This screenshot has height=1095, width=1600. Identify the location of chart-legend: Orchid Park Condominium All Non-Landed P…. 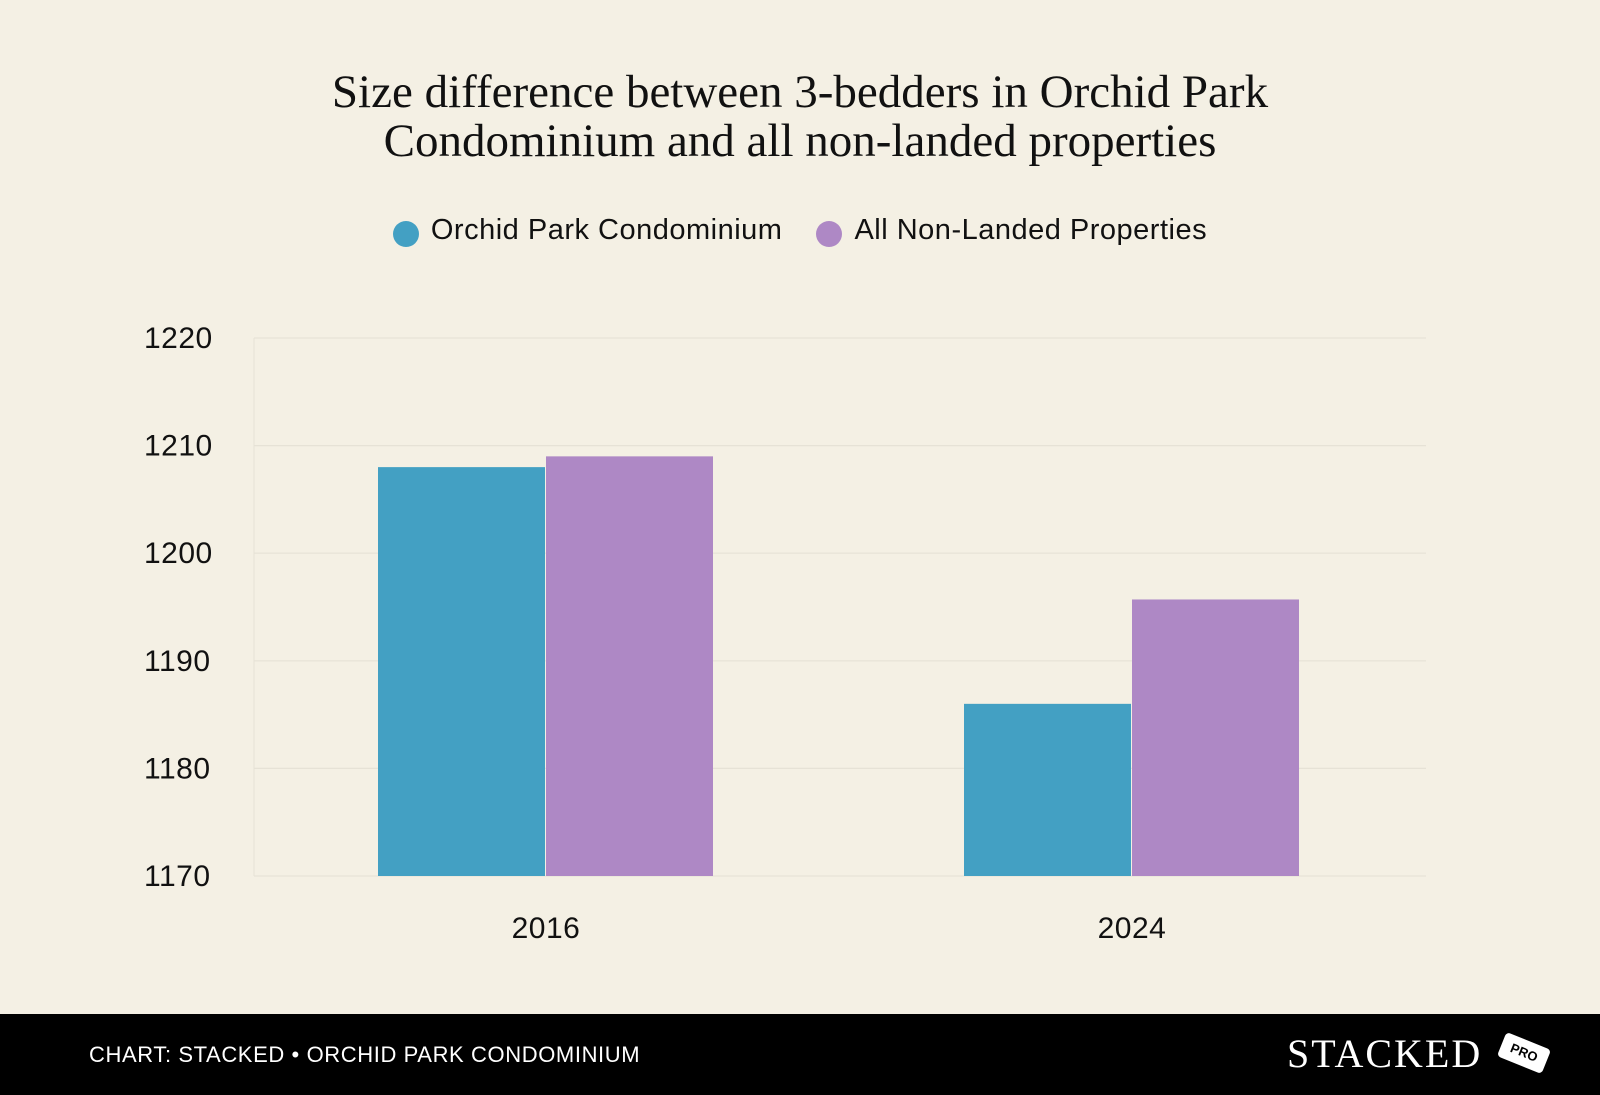
(800, 230).